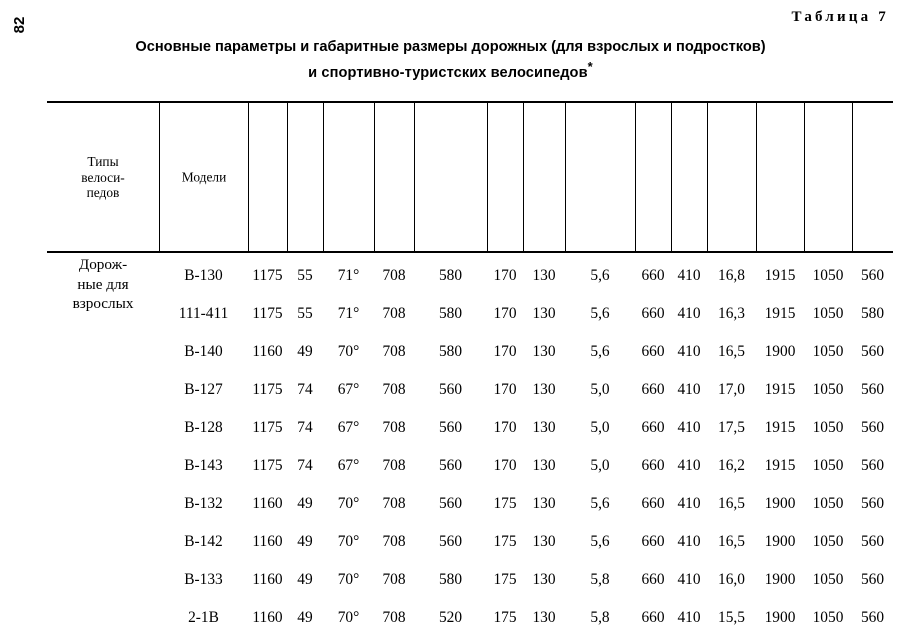 Image resolution: width=901 pixels, height=641 pixels. I want to click on cell-model: В-133, so click(203, 579).